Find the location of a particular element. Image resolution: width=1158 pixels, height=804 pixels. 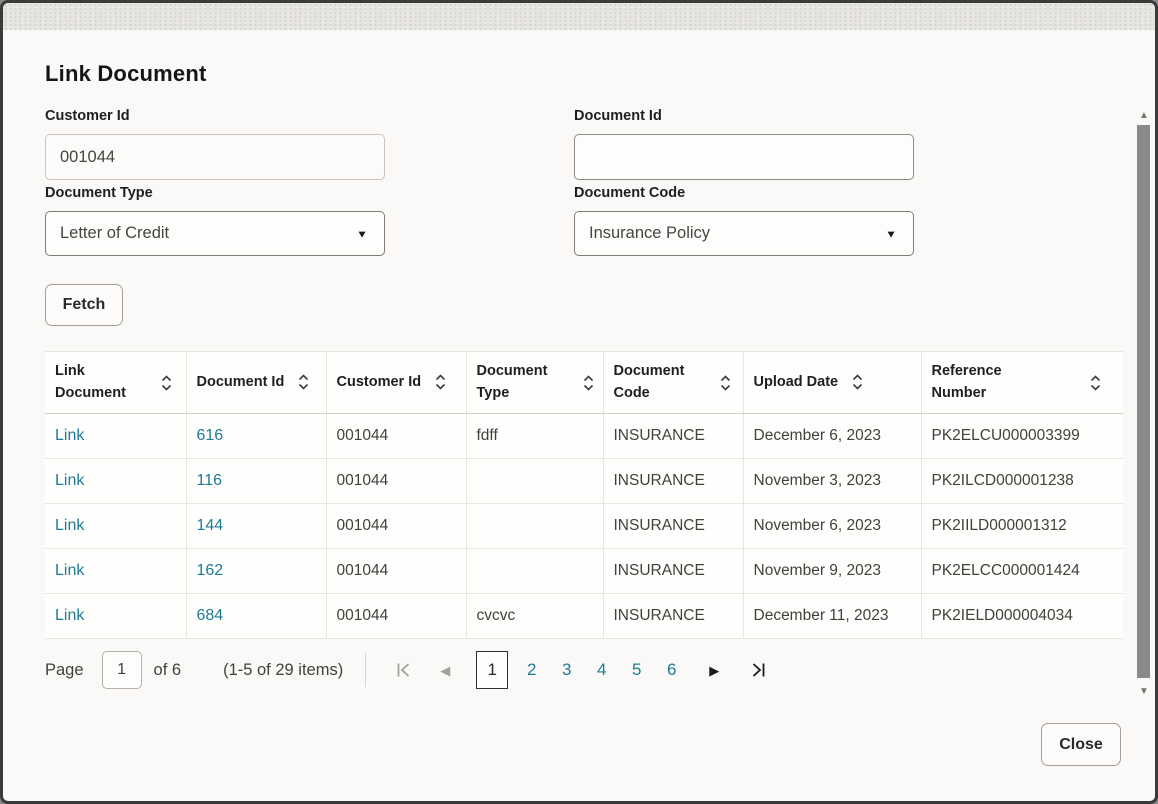

page-of-label: of 6 is located at coordinates (167, 669).